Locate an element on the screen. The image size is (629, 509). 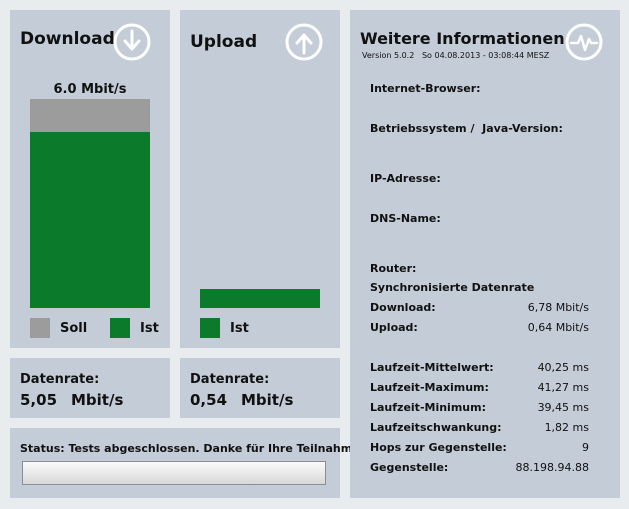
download-max-label: 6.0 Mbit/s is located at coordinates (90, 89).